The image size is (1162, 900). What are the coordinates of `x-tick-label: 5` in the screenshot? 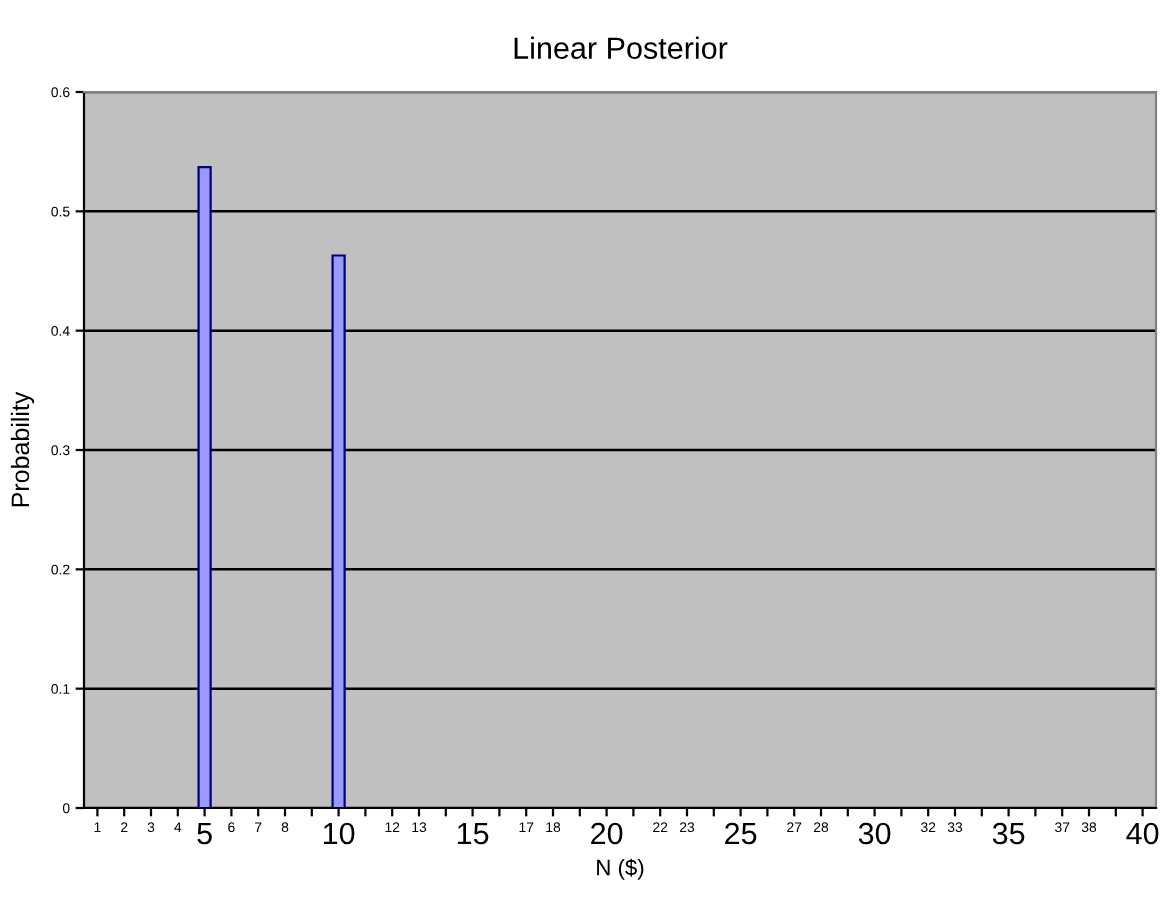 It's located at (204, 834).